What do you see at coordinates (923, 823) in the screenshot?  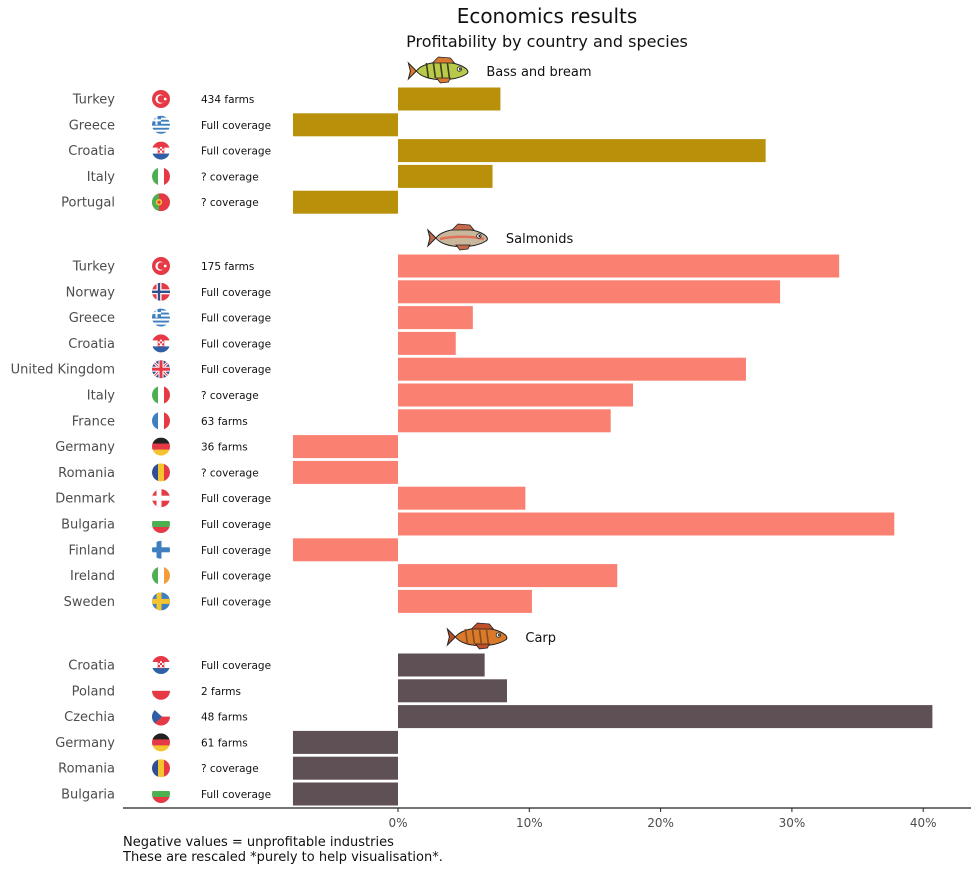 I see `x-tick-label: 40%` at bounding box center [923, 823].